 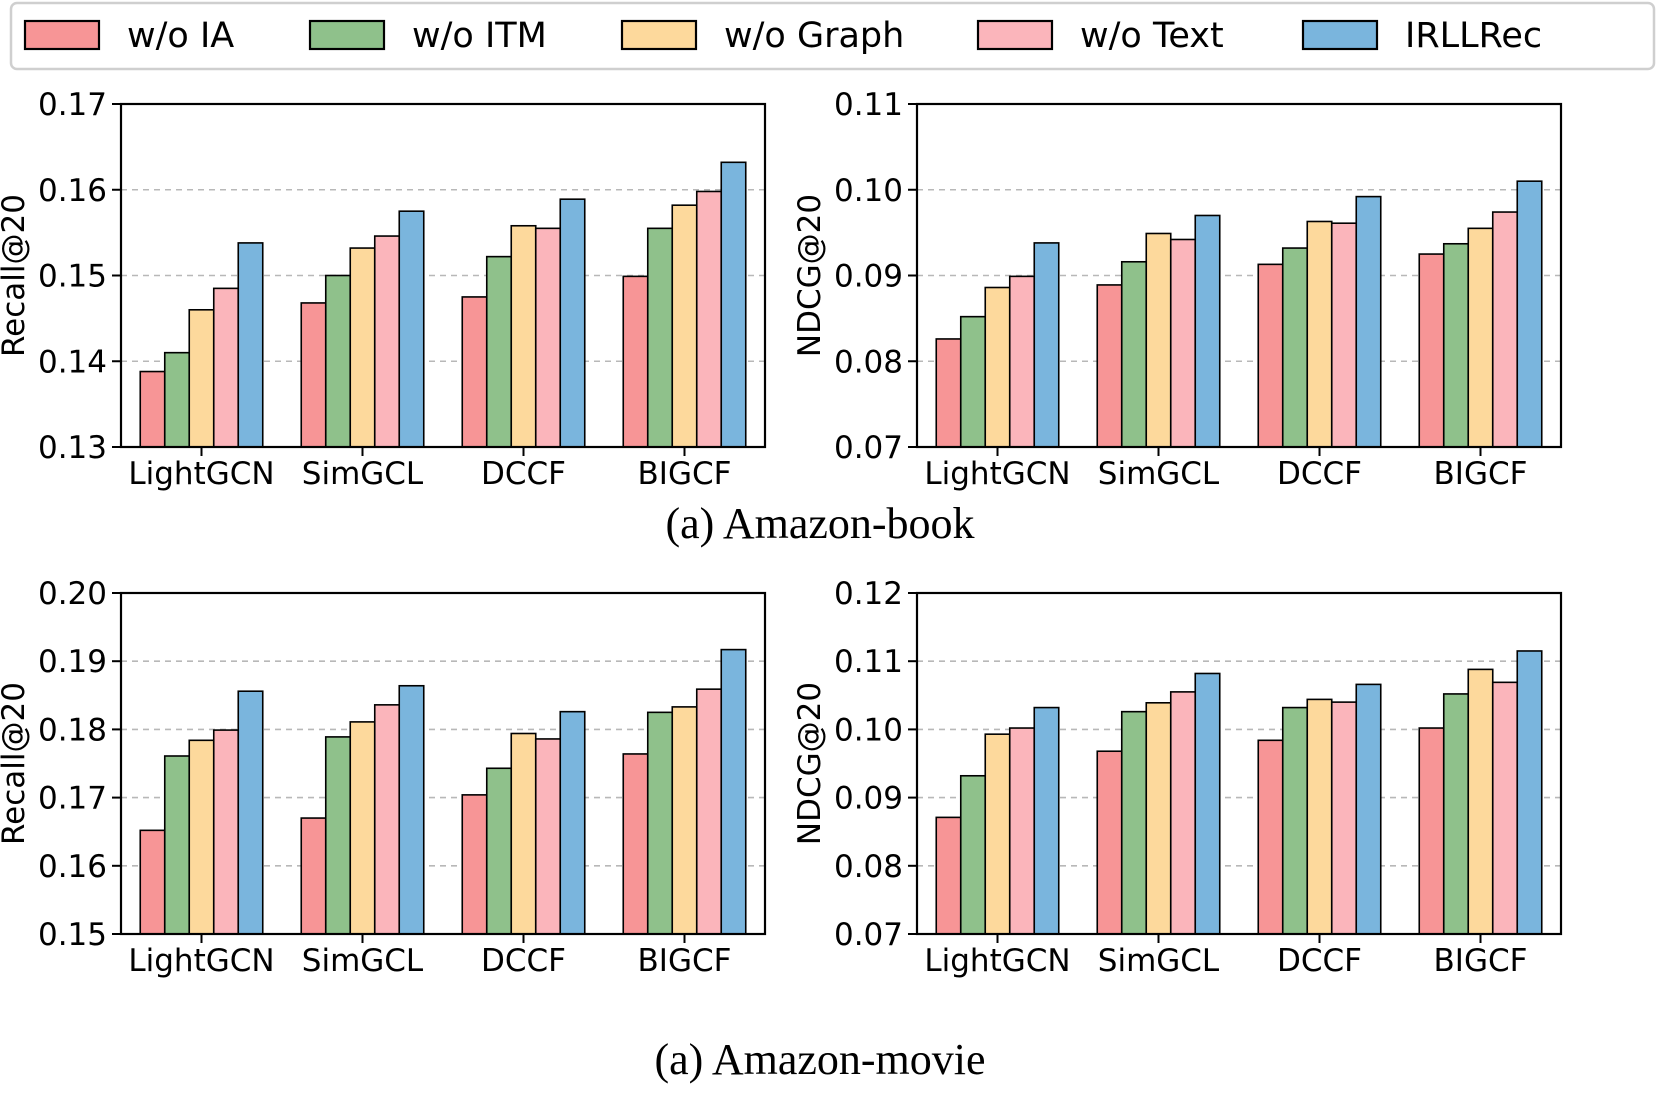 I want to click on y-tick-label: 0.08, so click(x=868, y=867).